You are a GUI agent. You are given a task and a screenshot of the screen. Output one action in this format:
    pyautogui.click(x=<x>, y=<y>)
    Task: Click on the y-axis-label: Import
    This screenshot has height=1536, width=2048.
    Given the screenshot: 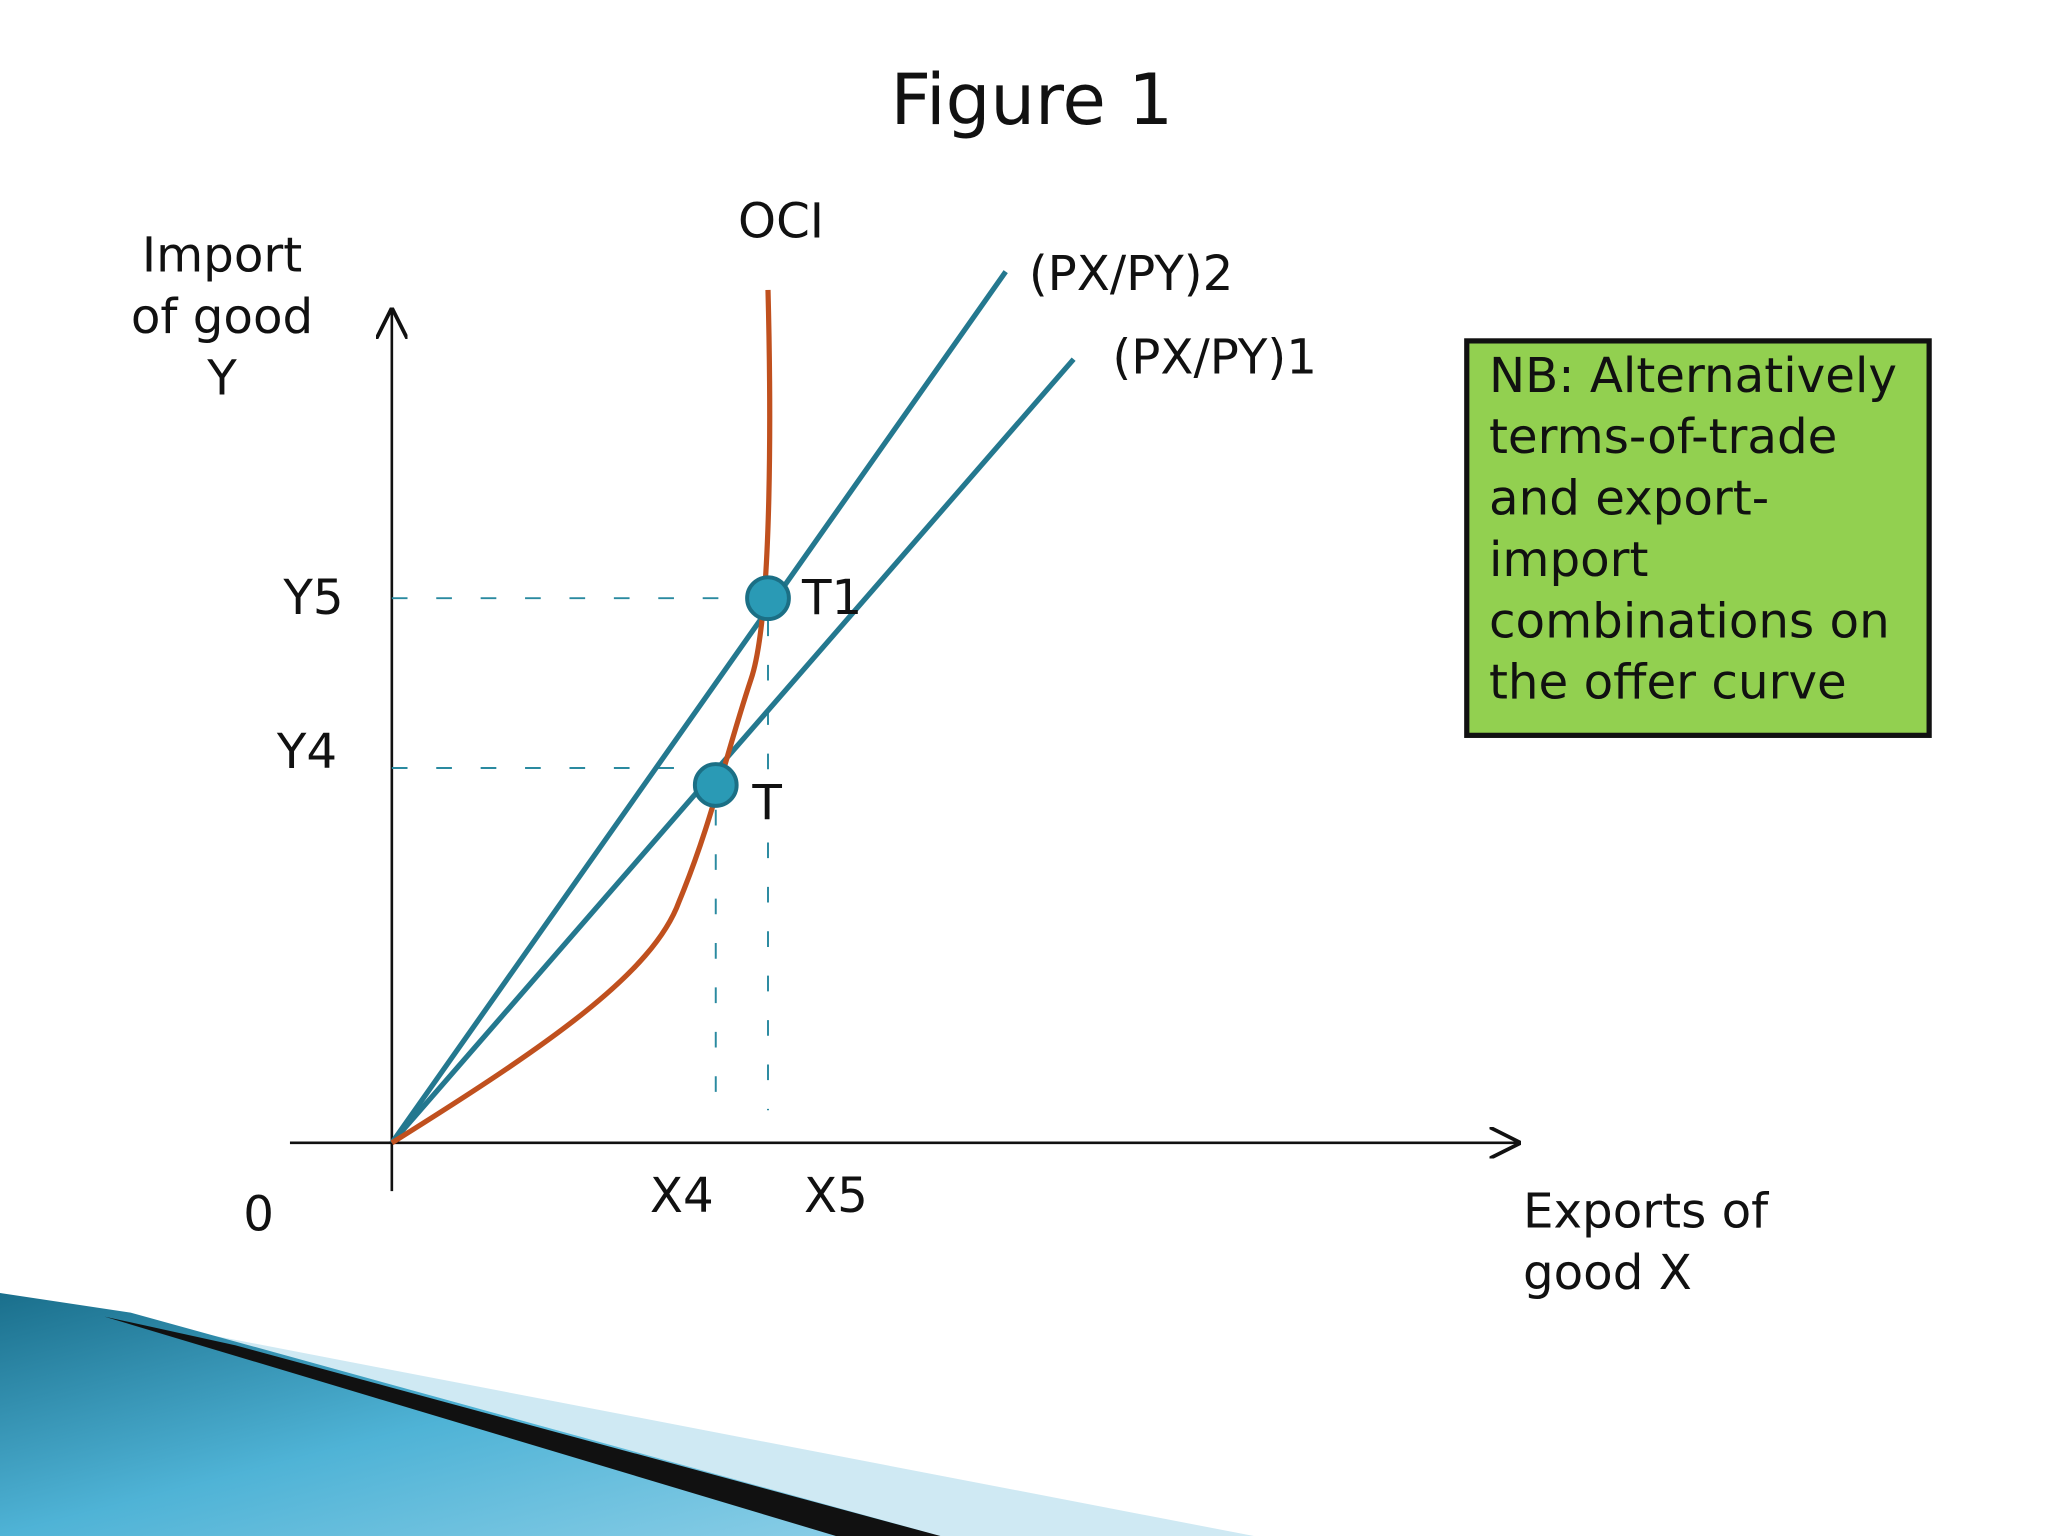 What is the action you would take?
    pyautogui.click(x=222, y=256)
    